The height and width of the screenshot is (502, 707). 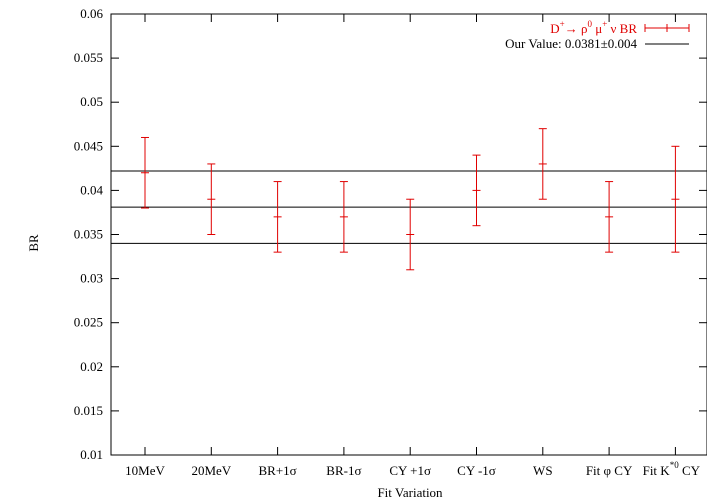 What do you see at coordinates (667, 28) in the screenshot?
I see `legend-series-marker` at bounding box center [667, 28].